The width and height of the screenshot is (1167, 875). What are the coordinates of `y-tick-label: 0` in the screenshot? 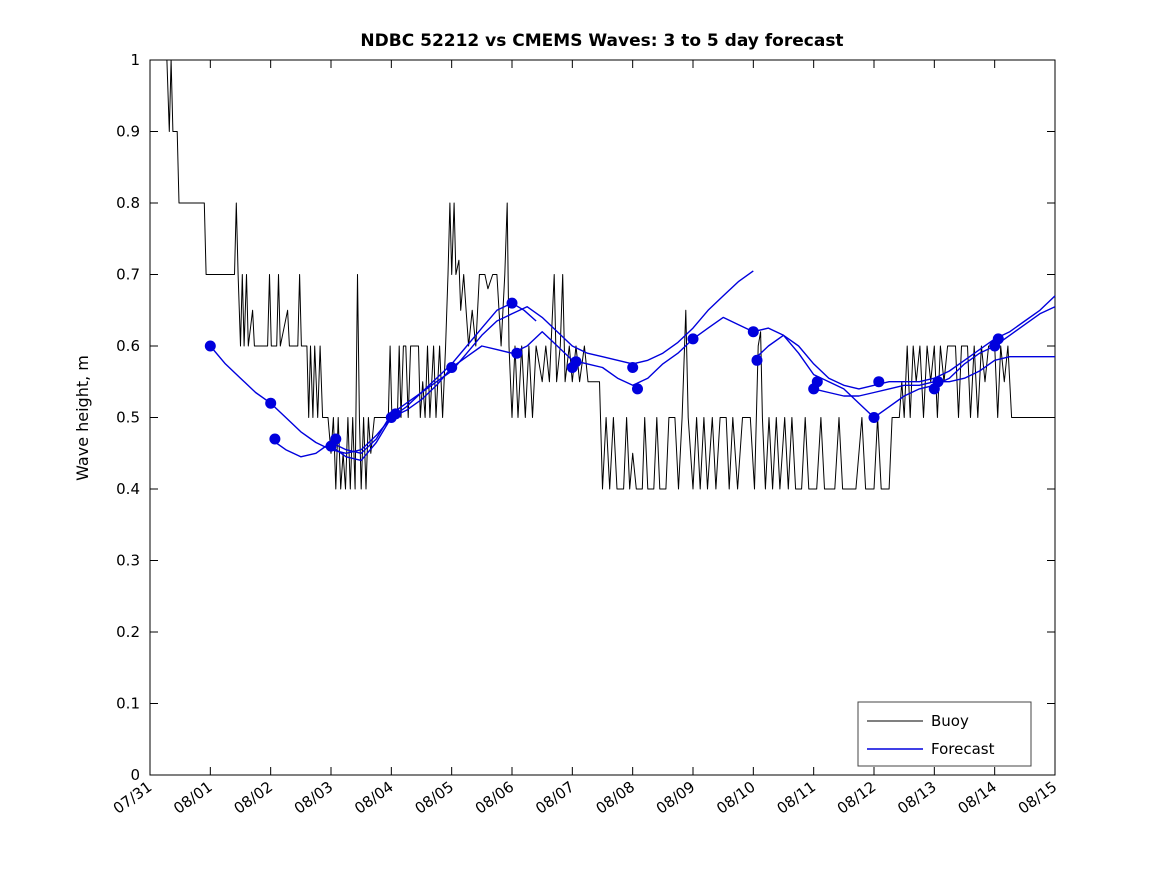 It's located at (135, 775).